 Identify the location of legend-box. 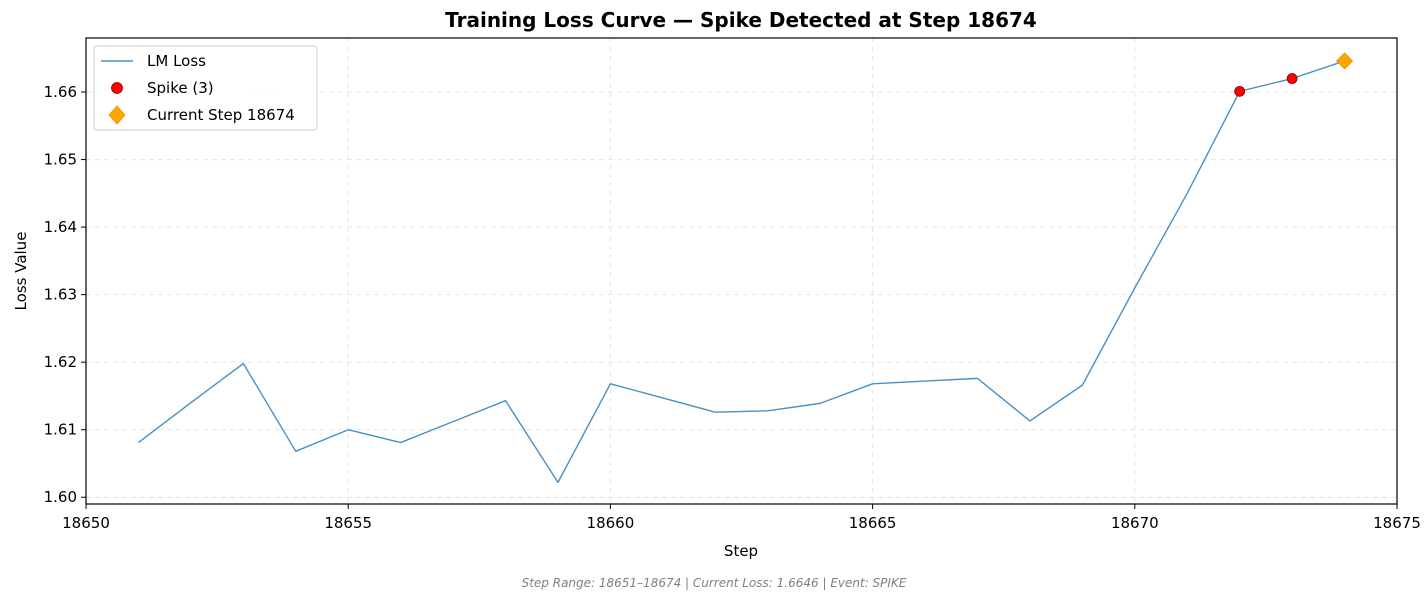
(205, 88).